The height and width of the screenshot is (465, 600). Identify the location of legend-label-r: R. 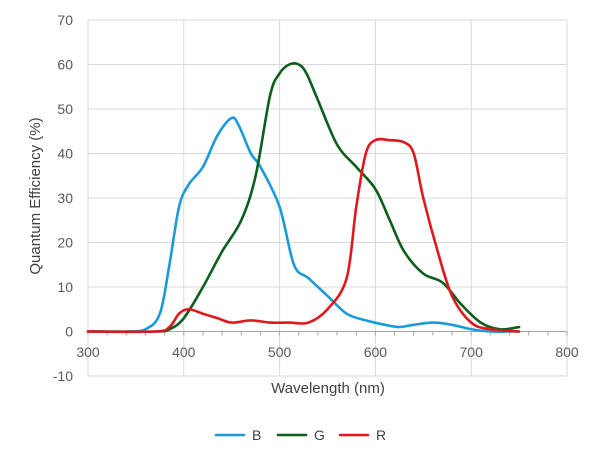
(381, 435).